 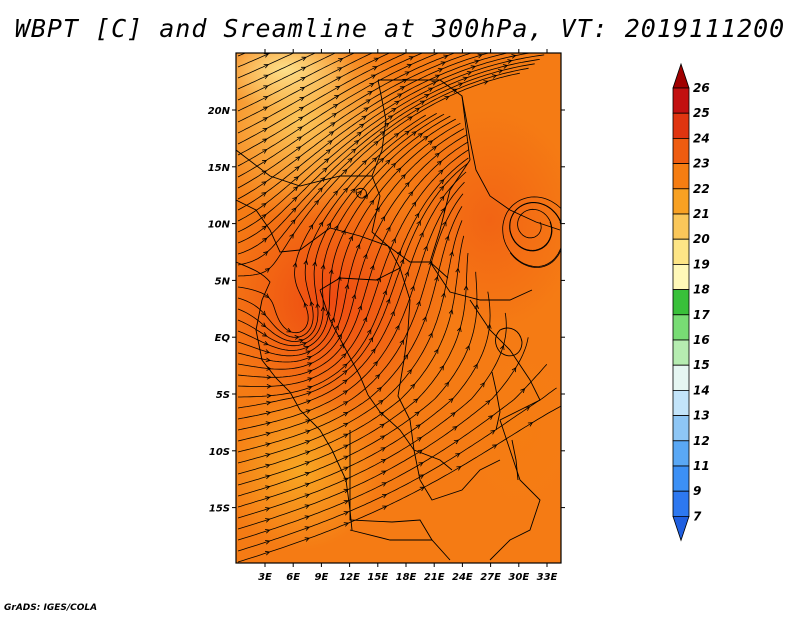 What do you see at coordinates (268, 226) in the screenshot?
I see `border-nigeria-cameroon` at bounding box center [268, 226].